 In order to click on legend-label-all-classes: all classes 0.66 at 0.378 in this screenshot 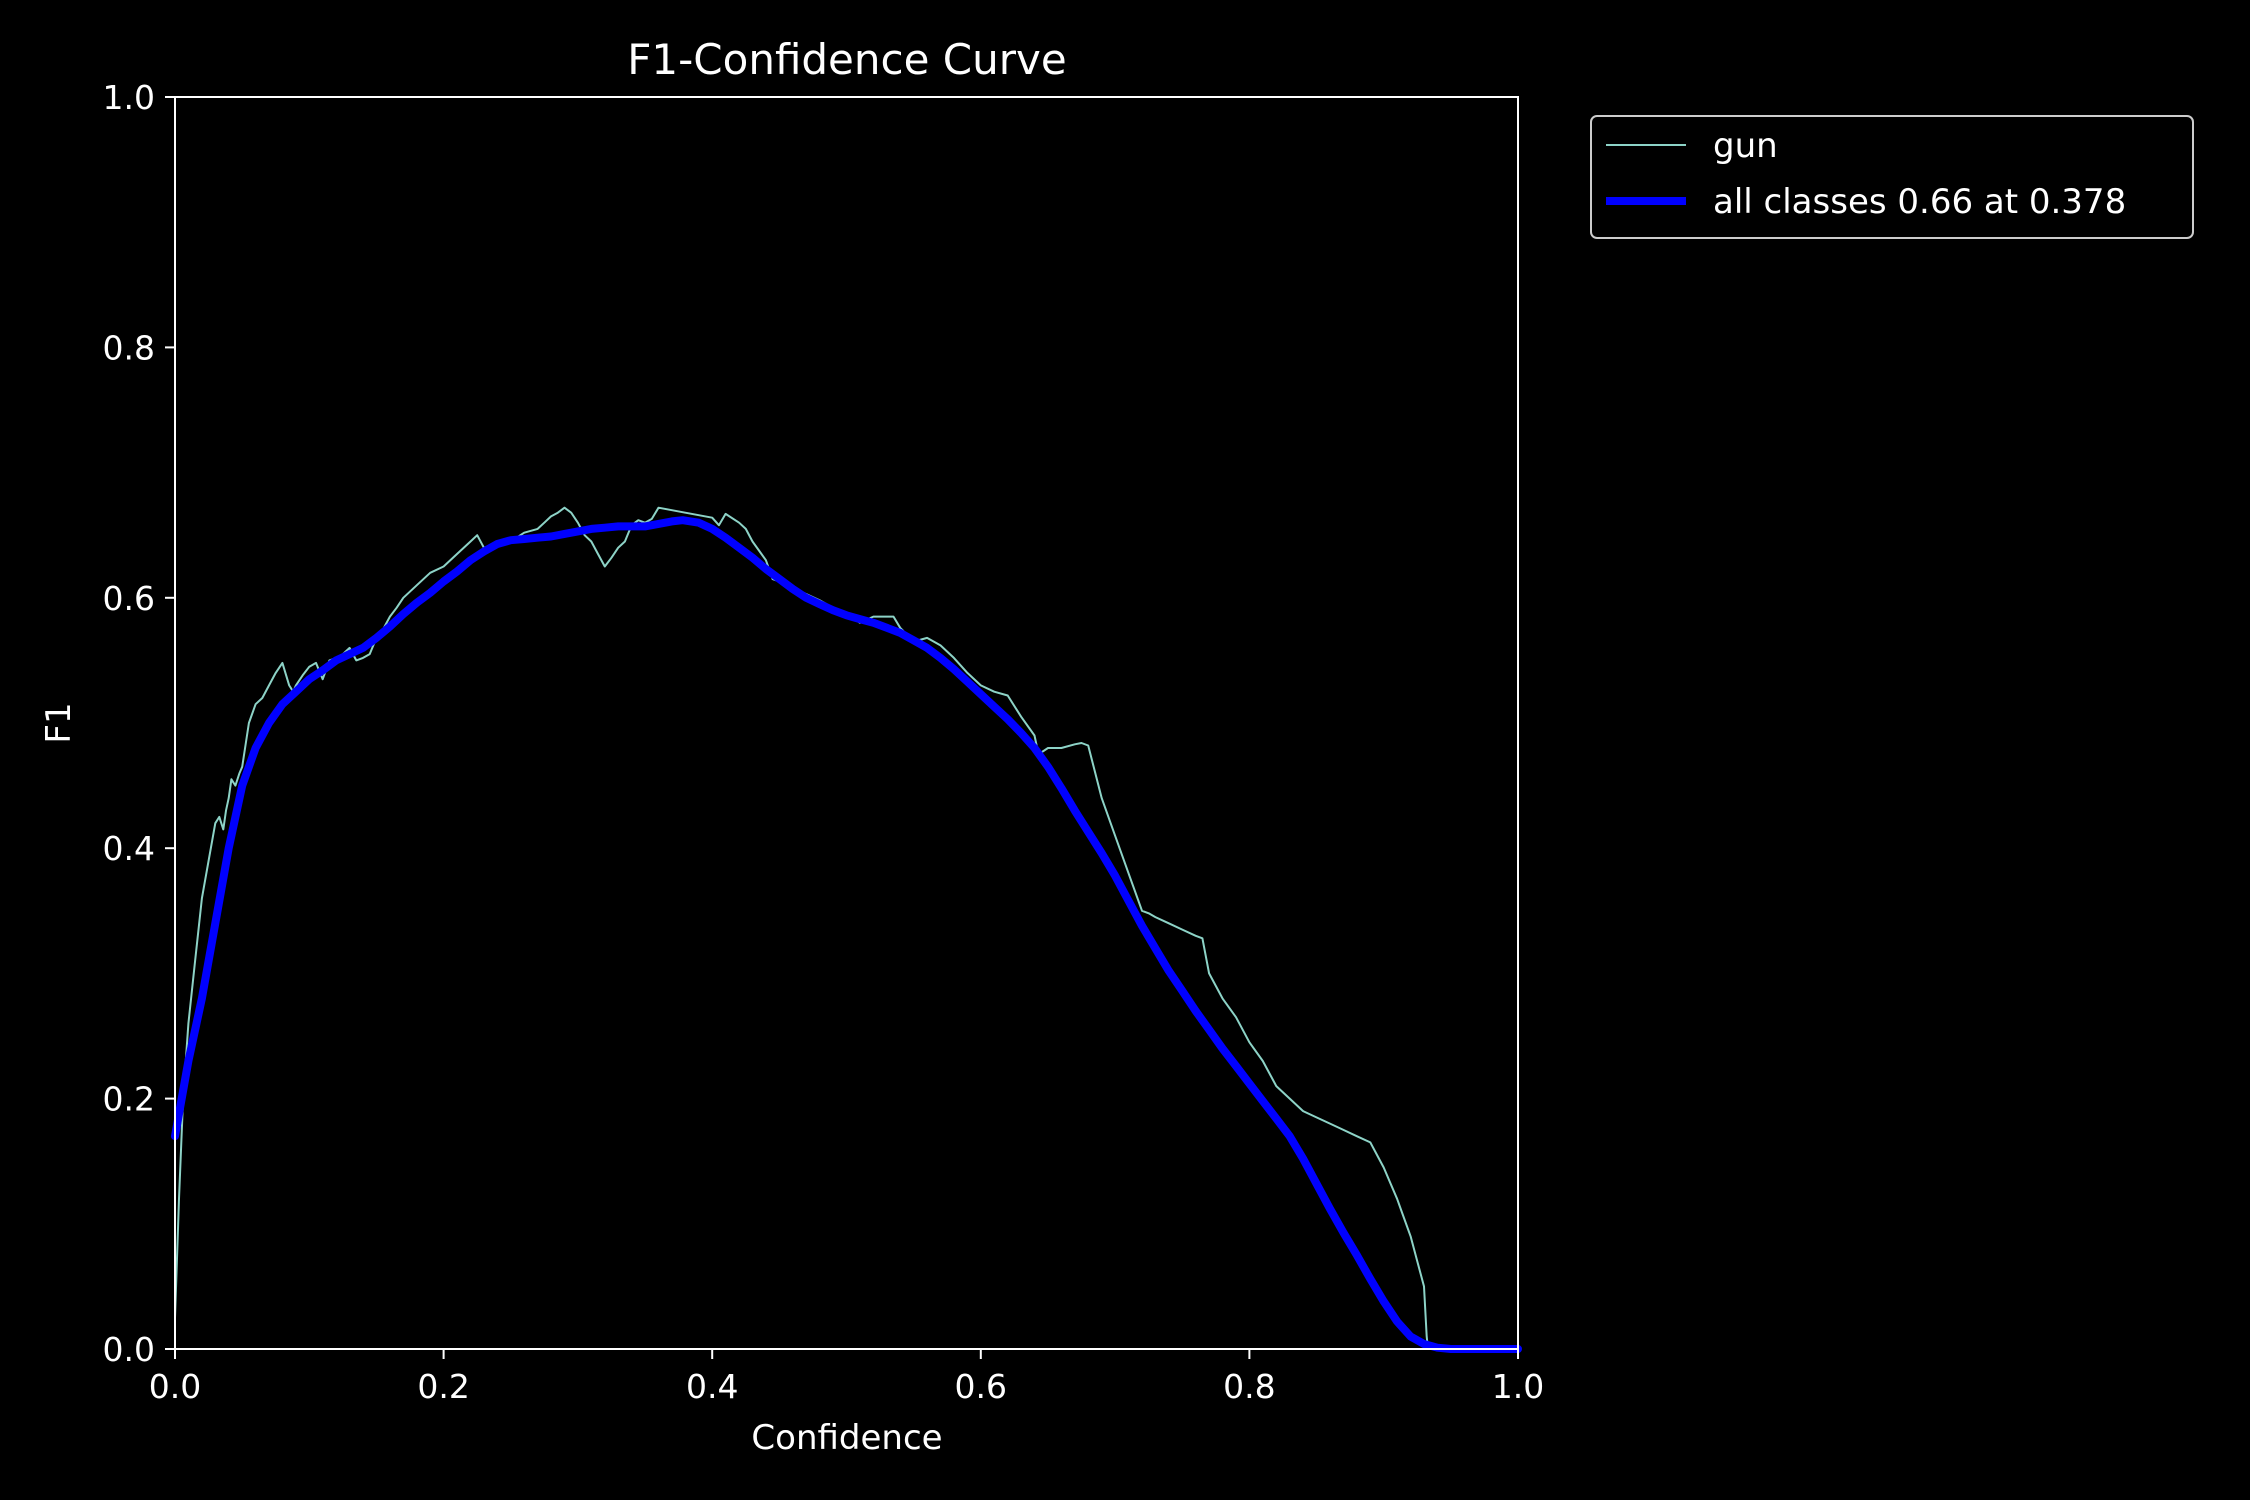, I will do `click(1919, 202)`.